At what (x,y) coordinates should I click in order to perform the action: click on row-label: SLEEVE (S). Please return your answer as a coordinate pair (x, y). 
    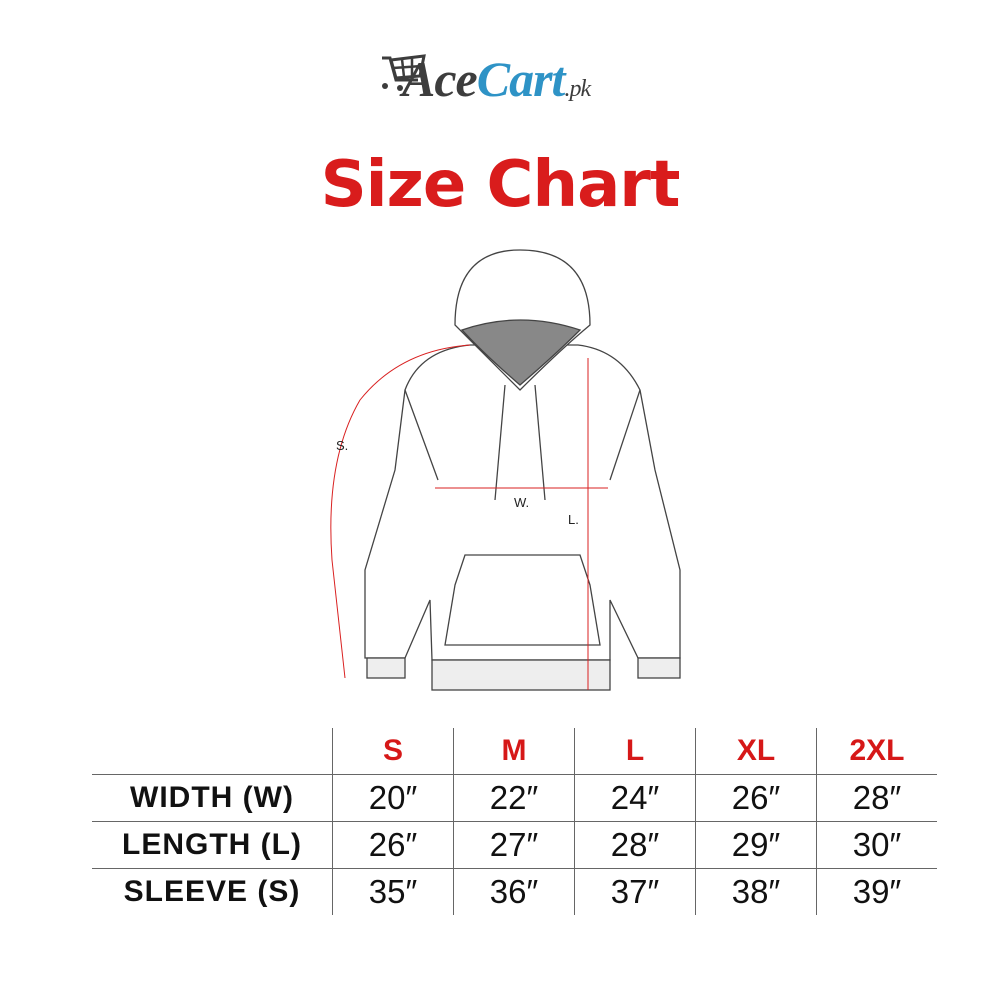
    Looking at the image, I should click on (212, 891).